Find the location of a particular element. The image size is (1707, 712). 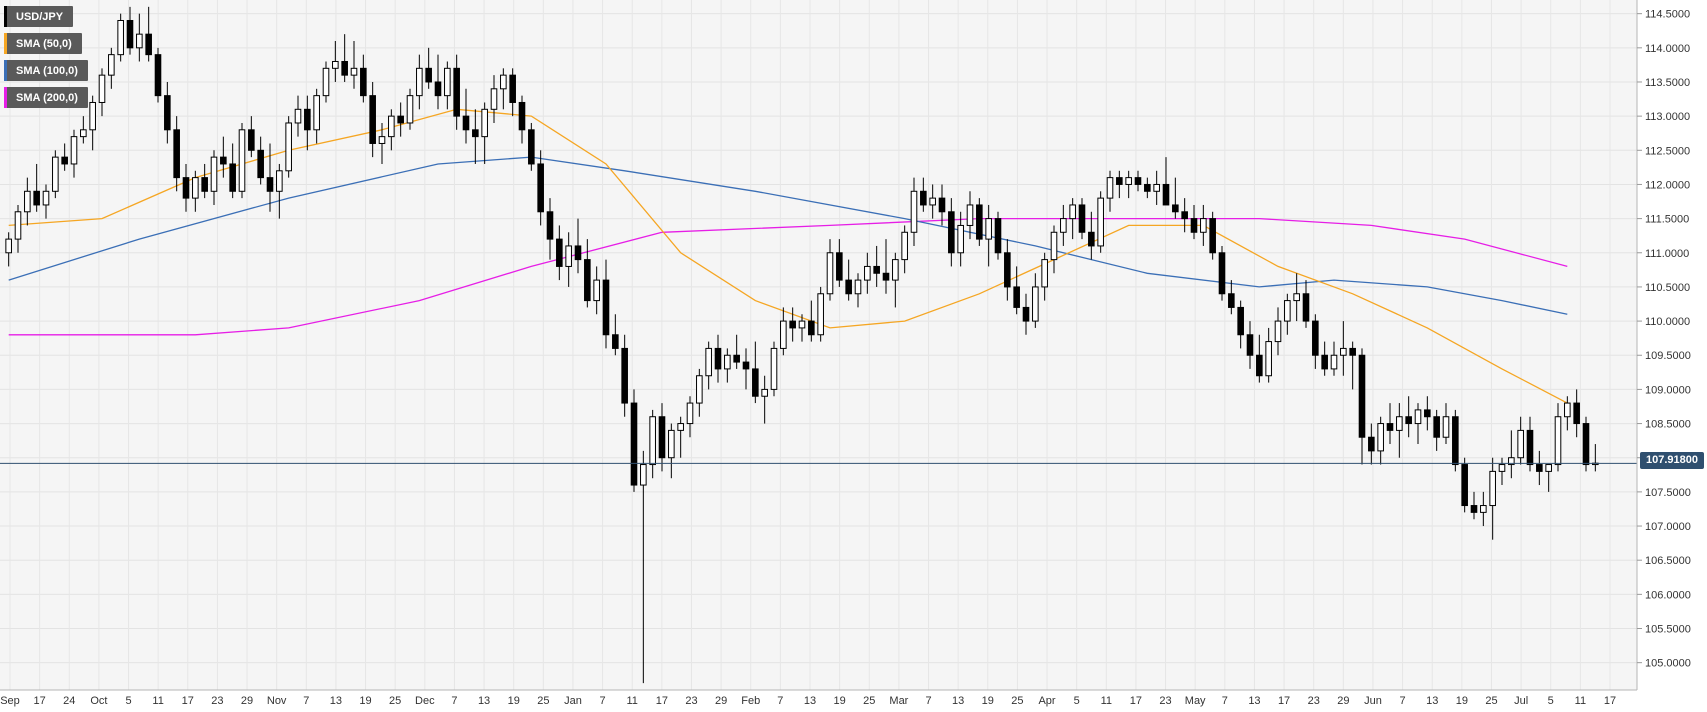

y-tick-label: 106.0000 is located at coordinates (1668, 595).